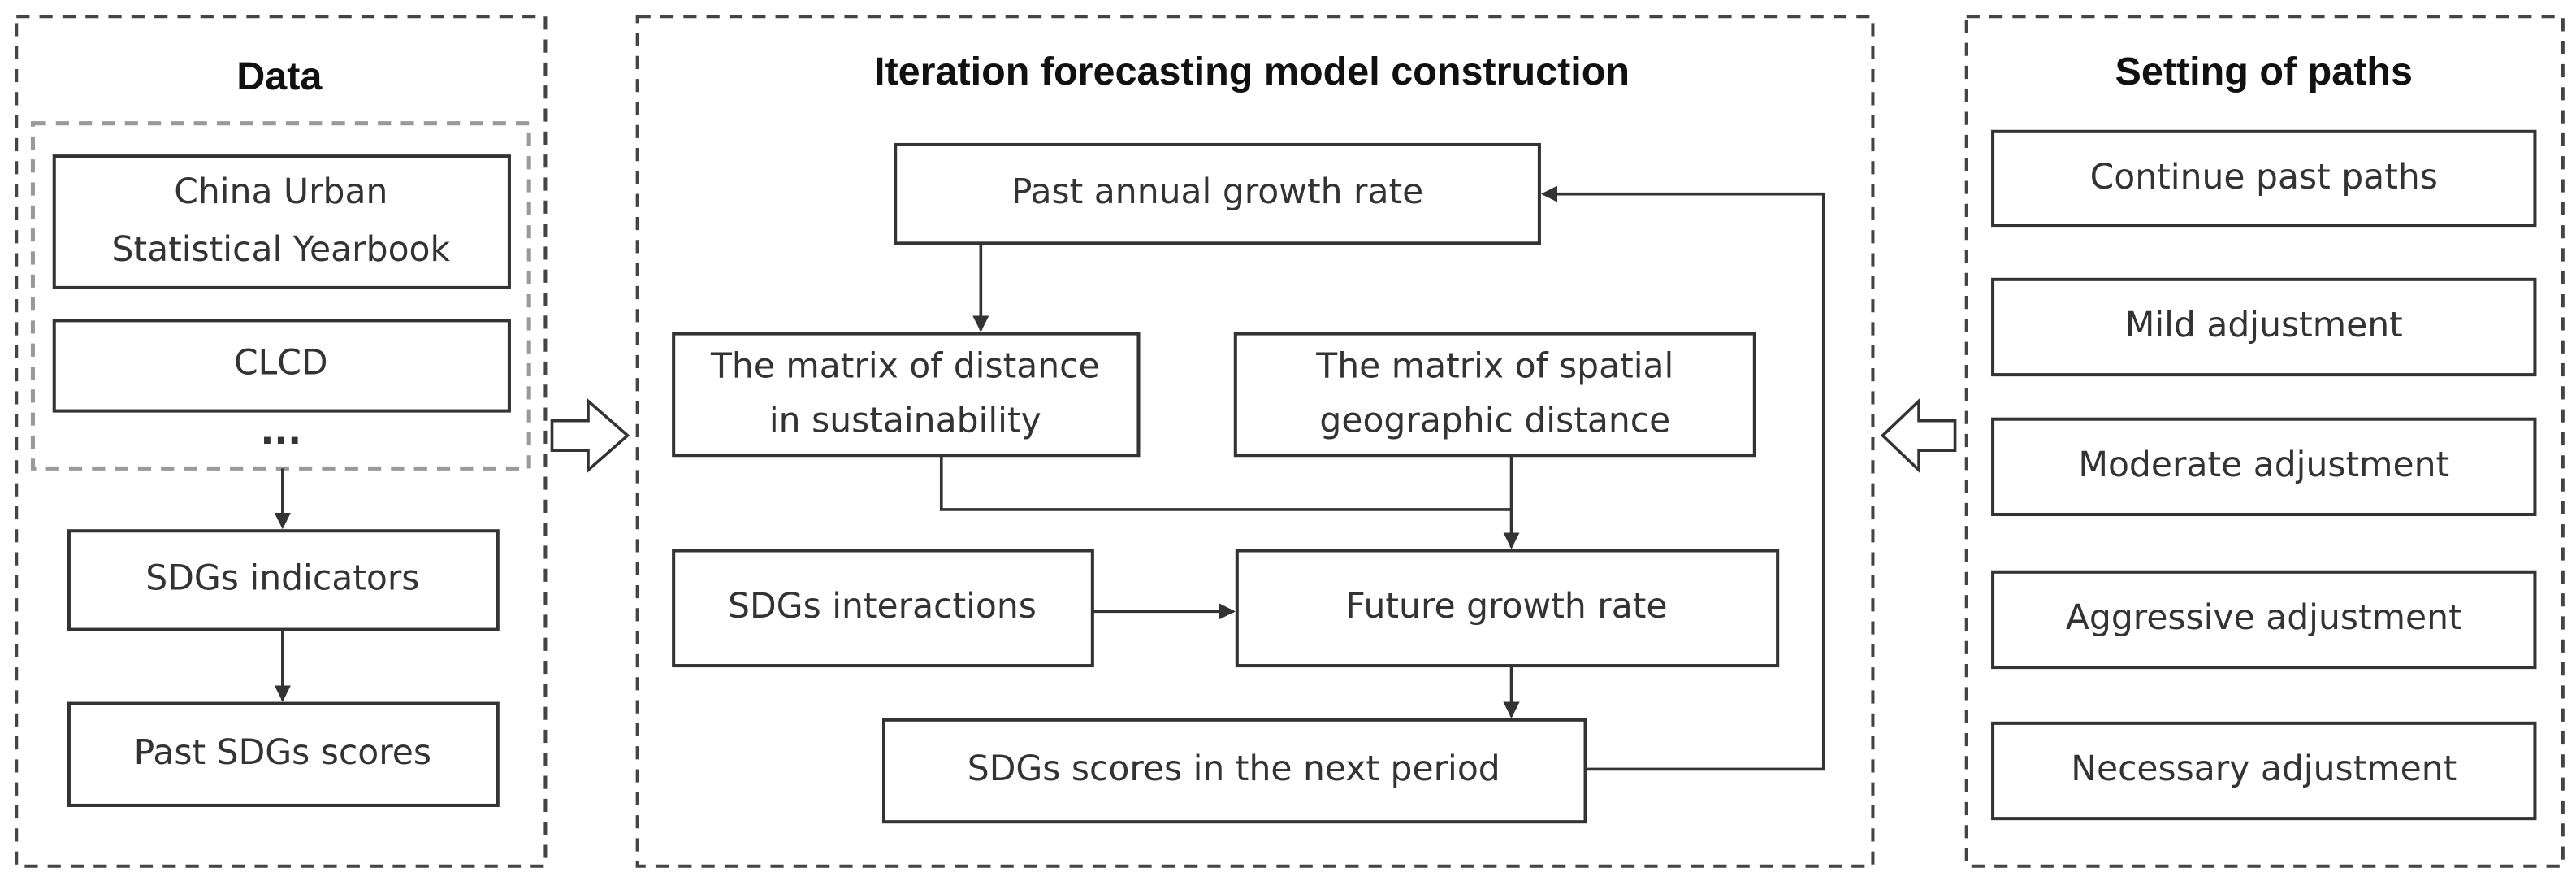 The width and height of the screenshot is (2576, 881). I want to click on box-text: The matrix of distance, so click(905, 367).